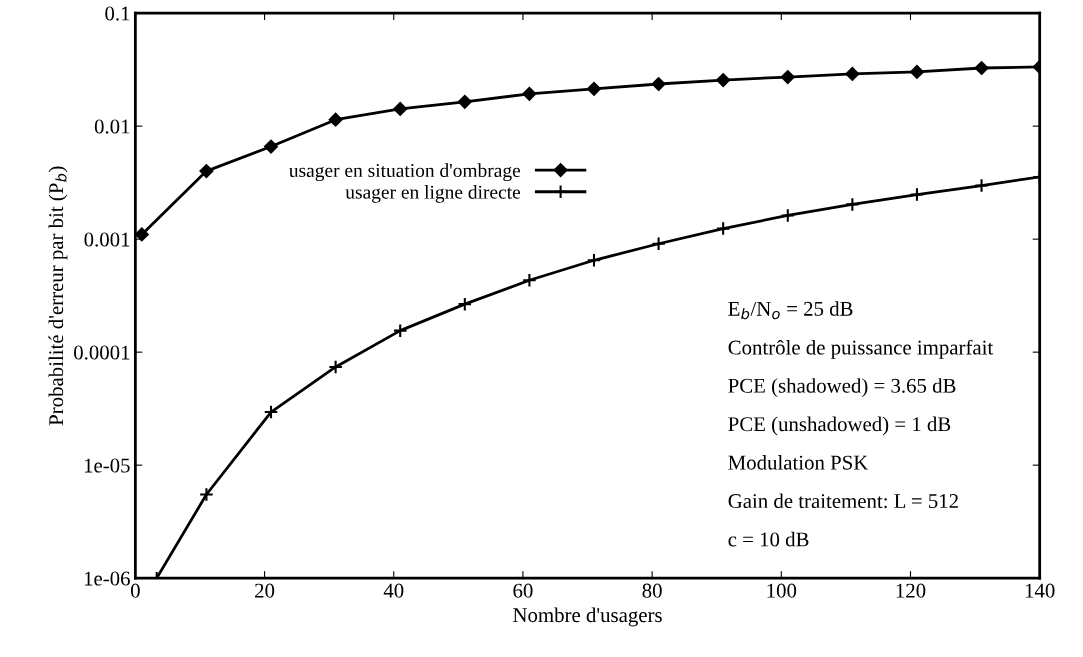 Image resolution: width=1083 pixels, height=657 pixels. Describe the element at coordinates (102, 352) in the screenshot. I see `y-tick-label: 0.0001` at that location.